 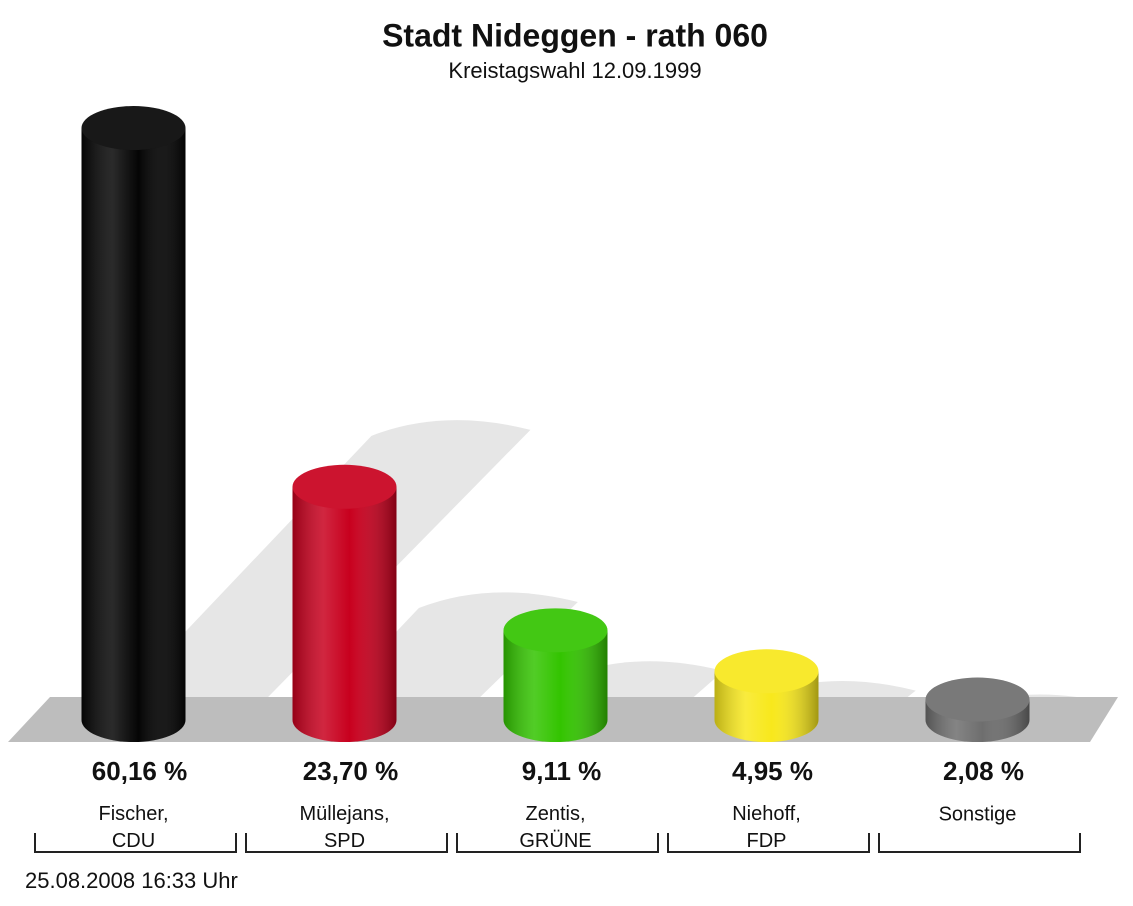 I want to click on chart-title: Stadt Nideggen - rath 060, so click(x=575, y=35).